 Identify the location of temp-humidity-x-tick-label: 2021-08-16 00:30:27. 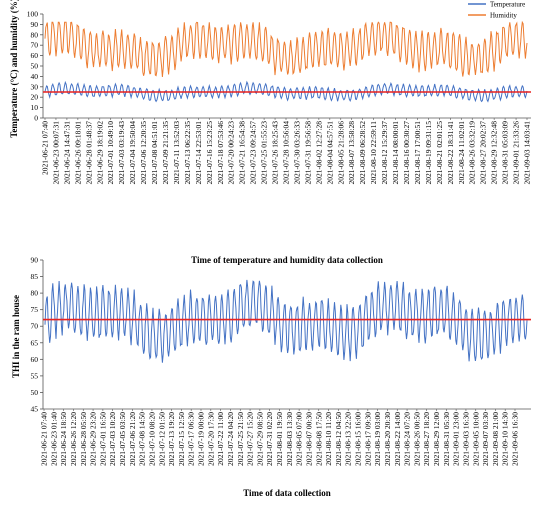
(406, 153).